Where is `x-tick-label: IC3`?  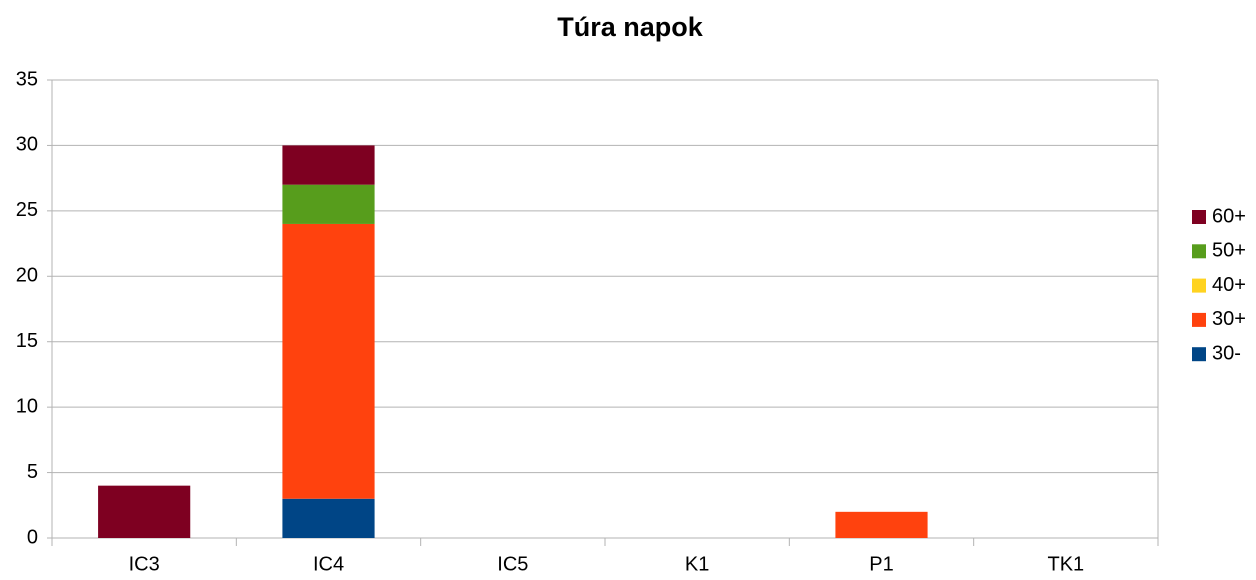
x-tick-label: IC3 is located at coordinates (144, 564).